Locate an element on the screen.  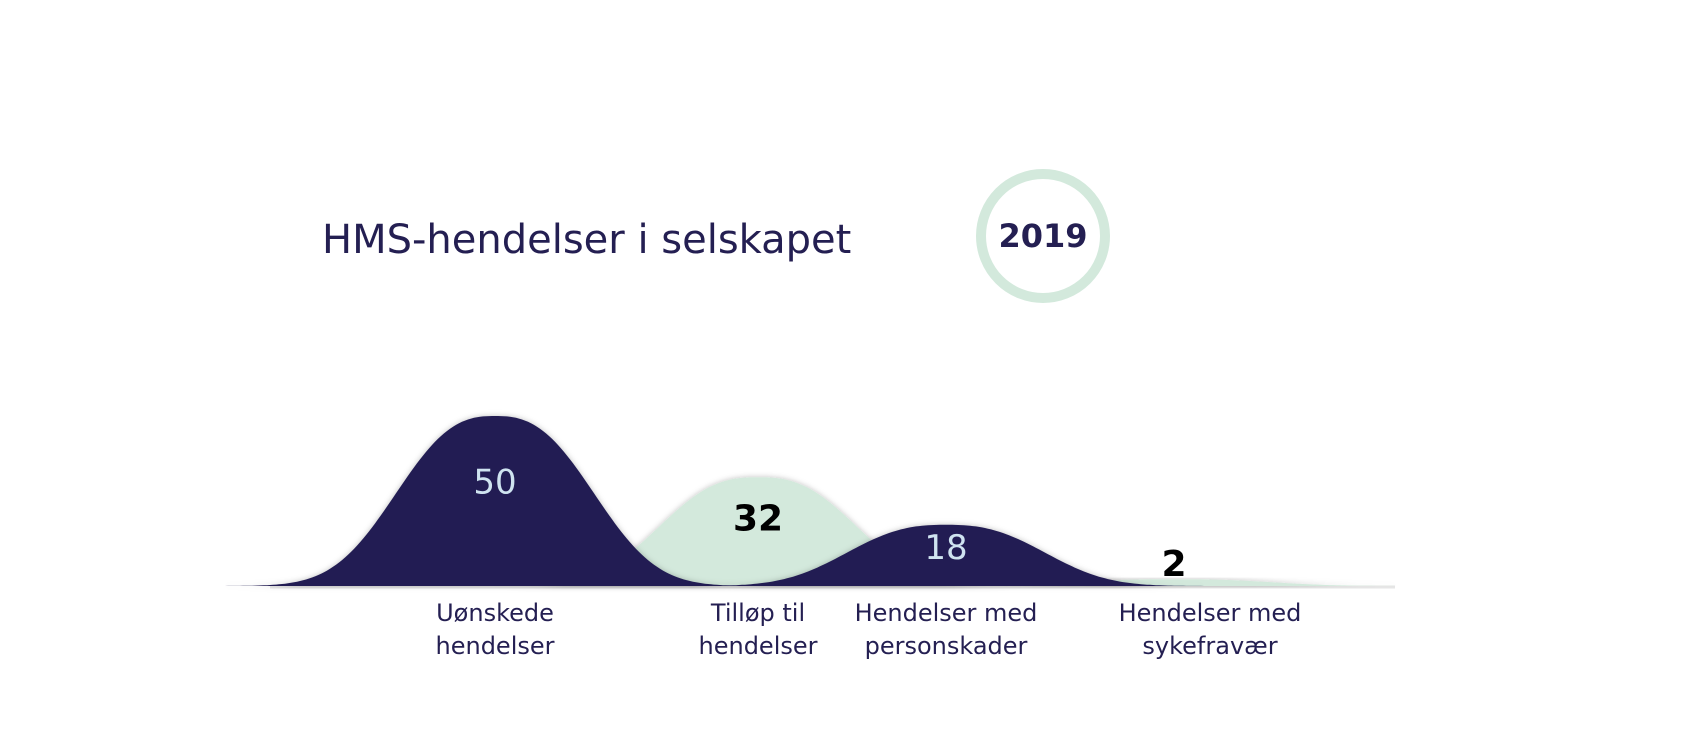
category-label: Uønskede hendelser is located at coordinates (495, 629).